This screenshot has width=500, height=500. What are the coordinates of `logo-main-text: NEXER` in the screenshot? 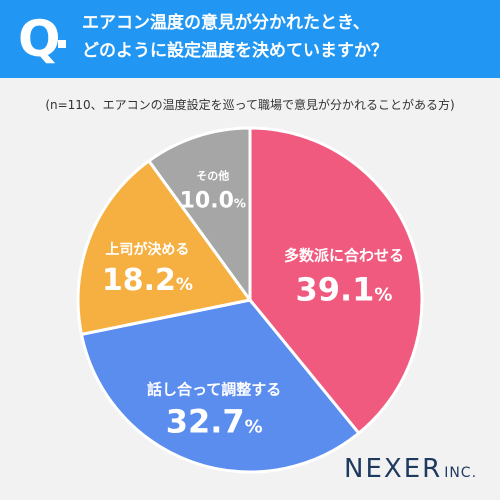 It's located at (393, 469).